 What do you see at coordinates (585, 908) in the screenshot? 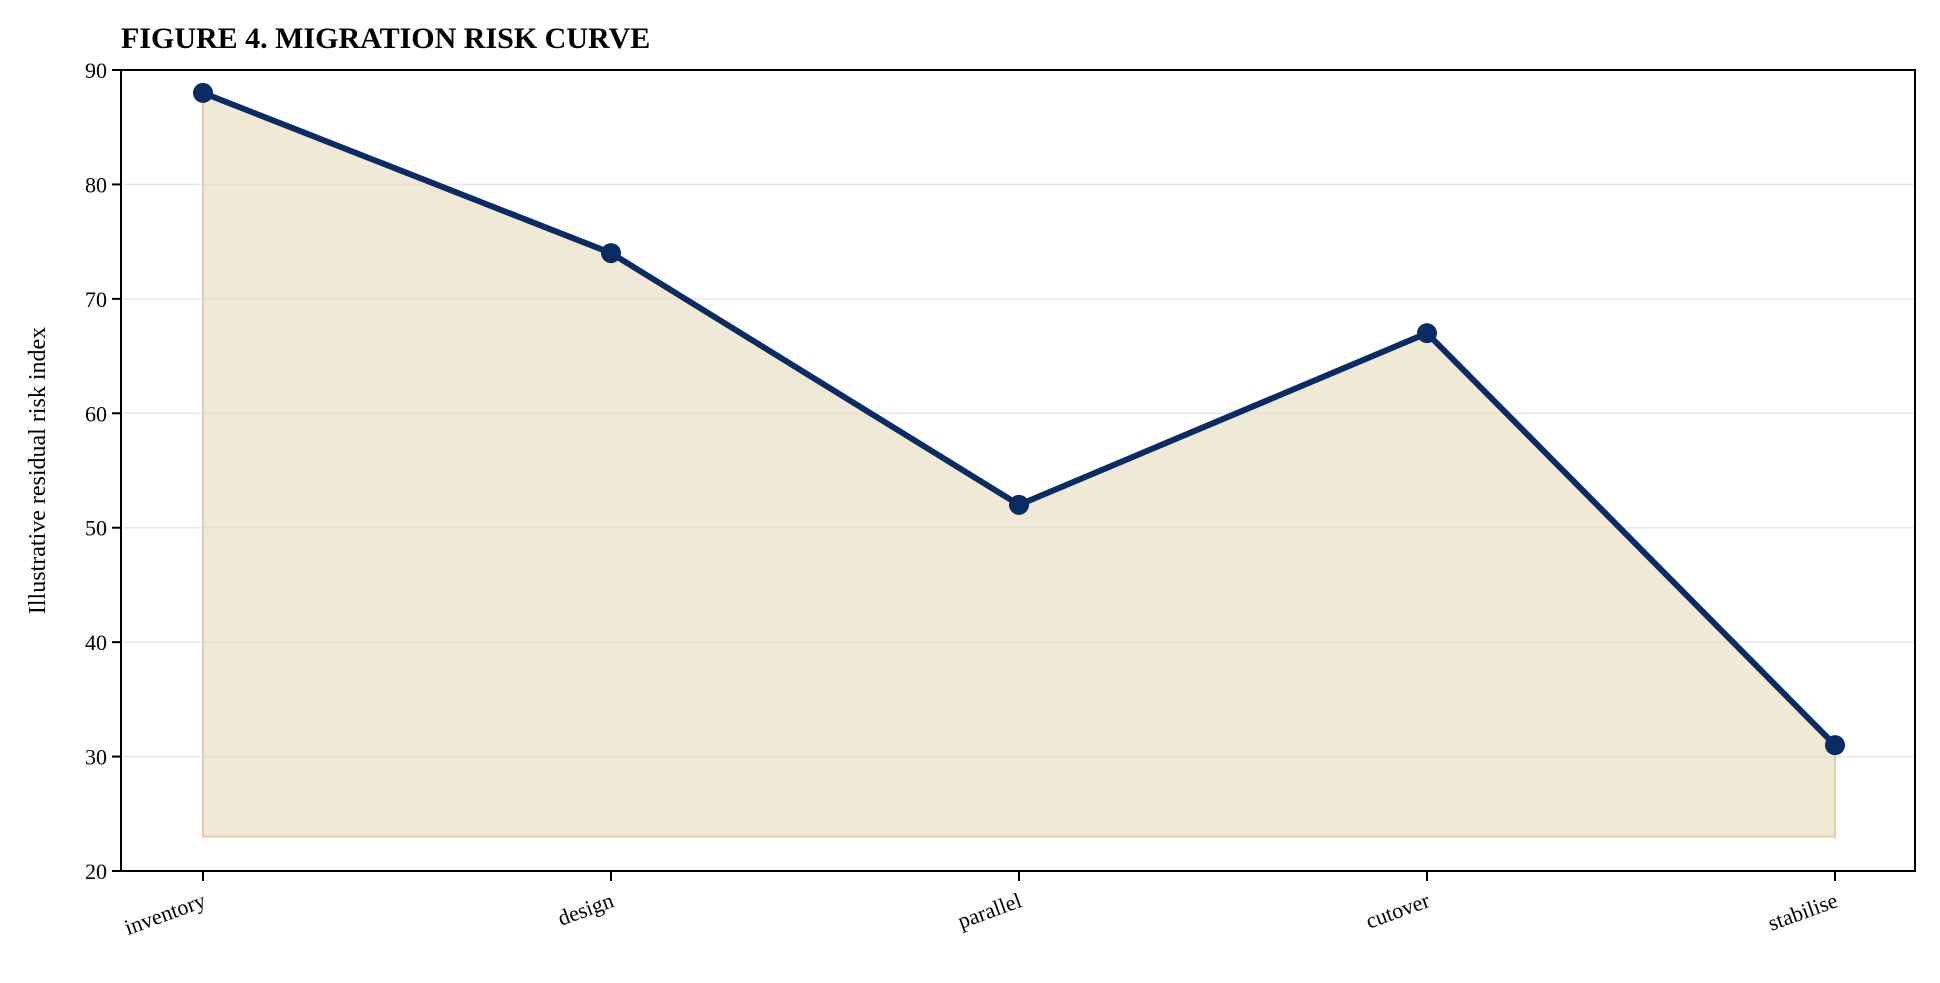
I see `x-tick-label-design: design` at bounding box center [585, 908].